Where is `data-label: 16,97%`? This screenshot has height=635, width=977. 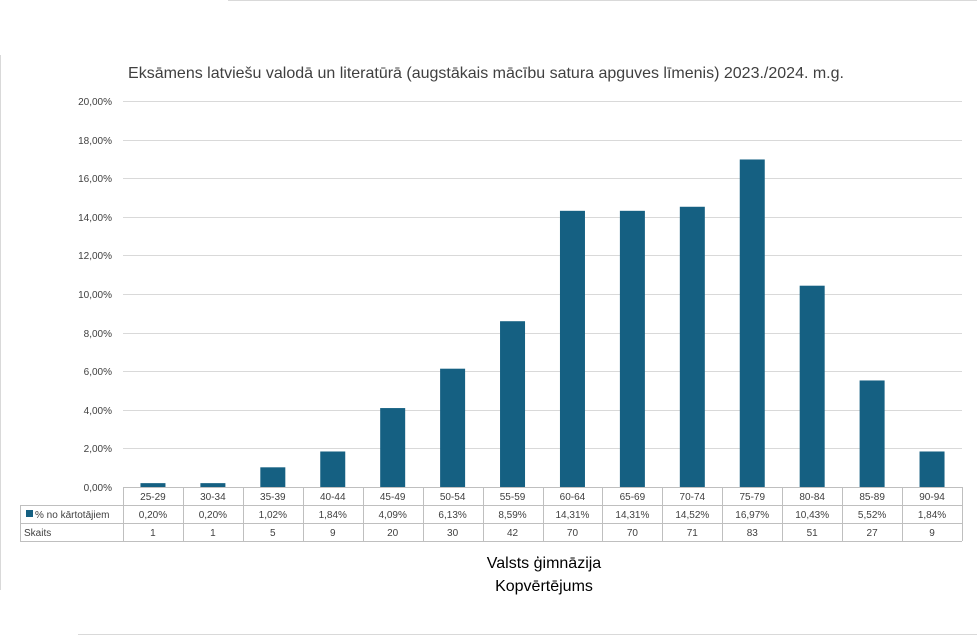 data-label: 16,97% is located at coordinates (752, 515).